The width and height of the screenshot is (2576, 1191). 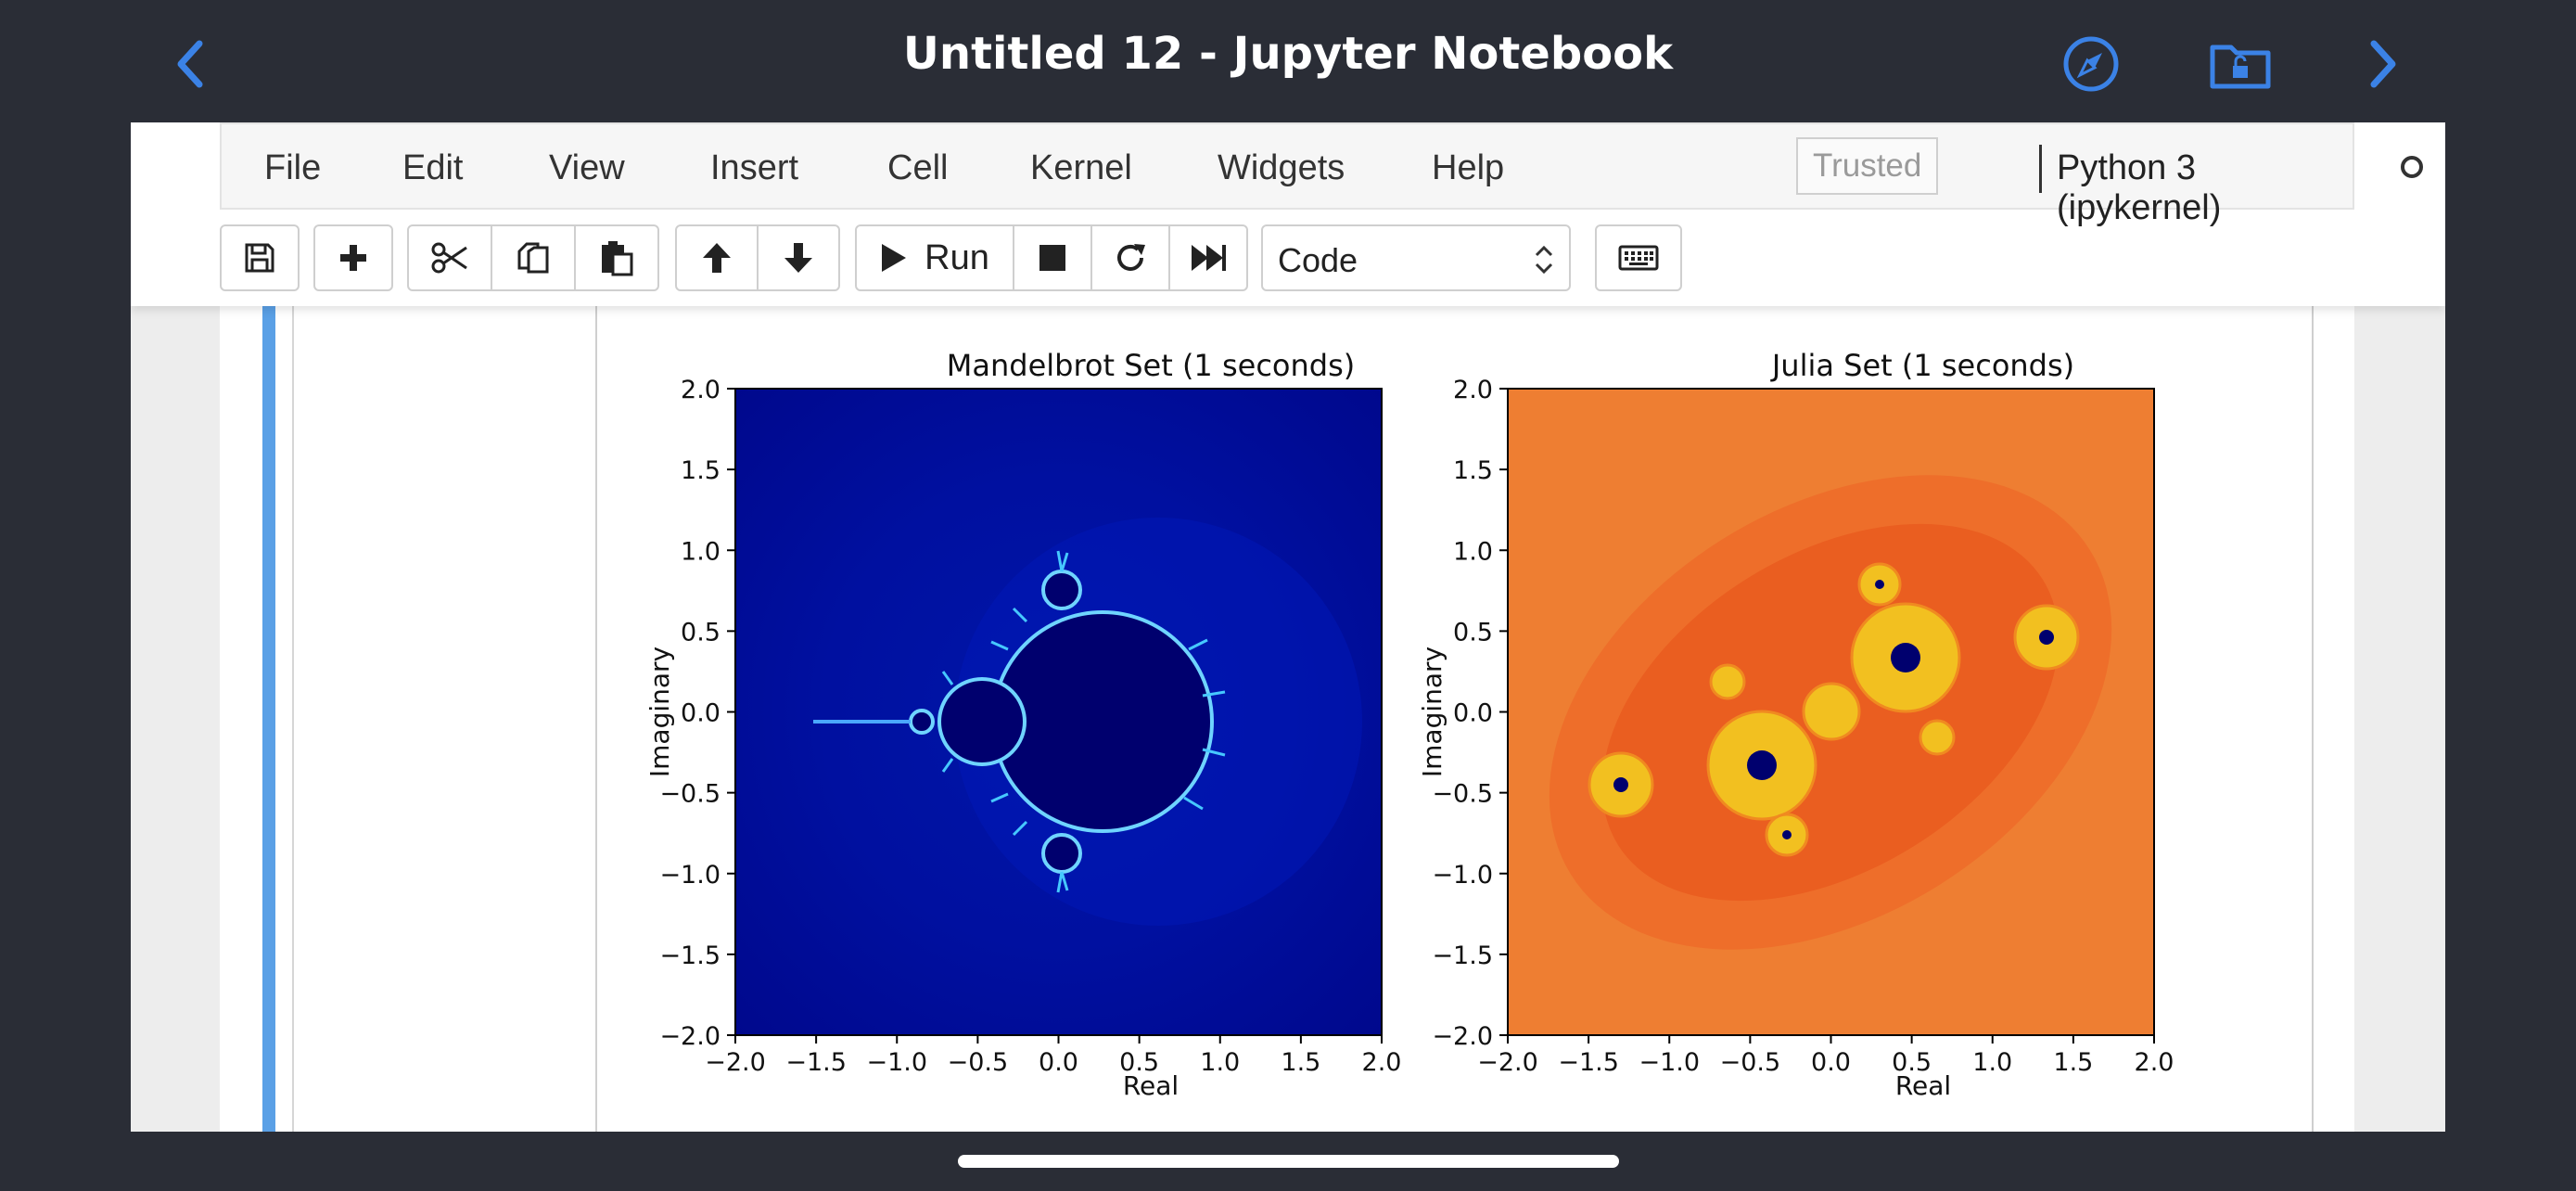 What do you see at coordinates (268, 719) in the screenshot?
I see `selected-cell-indicator` at bounding box center [268, 719].